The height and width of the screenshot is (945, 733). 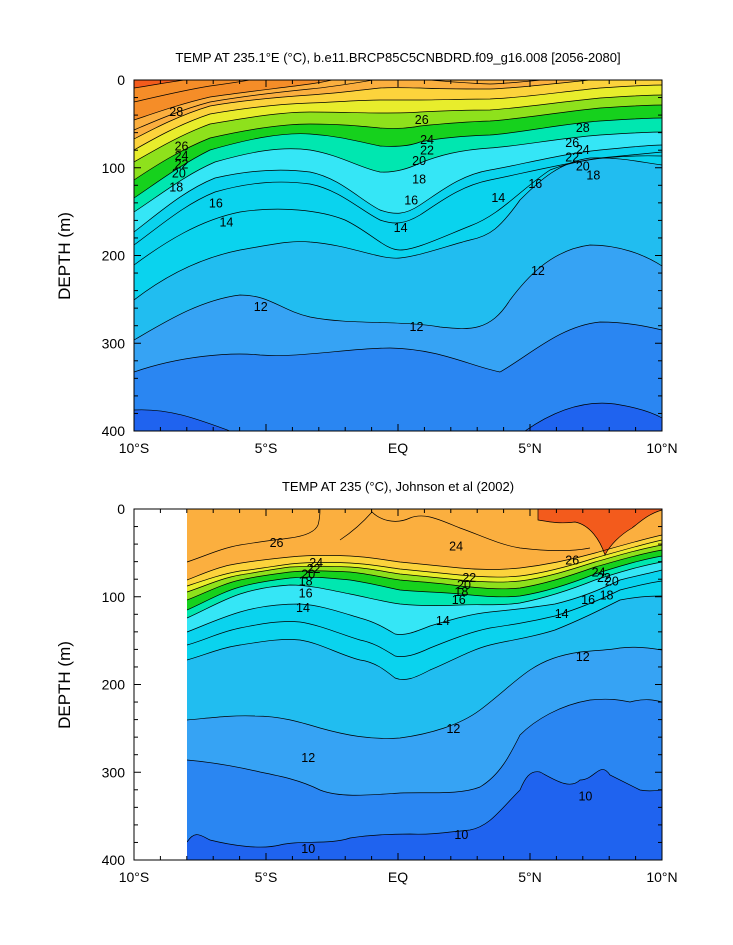 I want to click on x-tick-label: 5°S, so click(x=266, y=877).